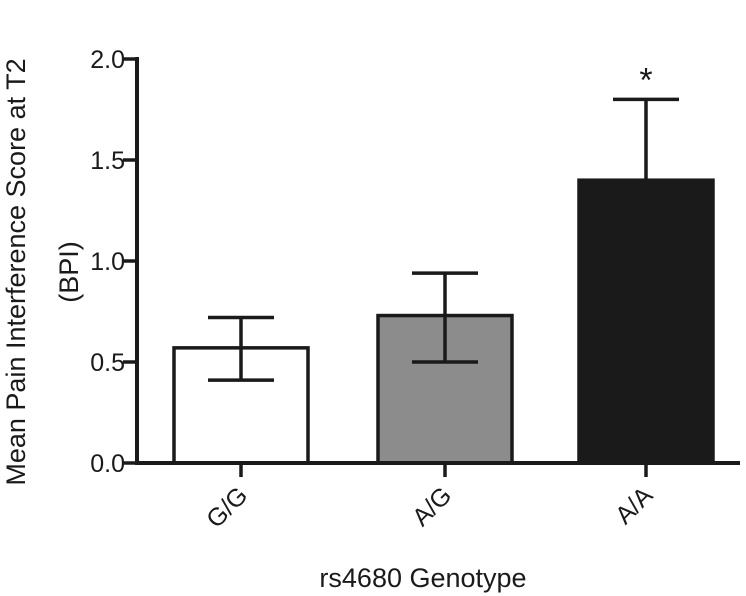 The image size is (746, 596). Describe the element at coordinates (432, 506) in the screenshot. I see `x-tick-label-a-g: A/G` at that location.